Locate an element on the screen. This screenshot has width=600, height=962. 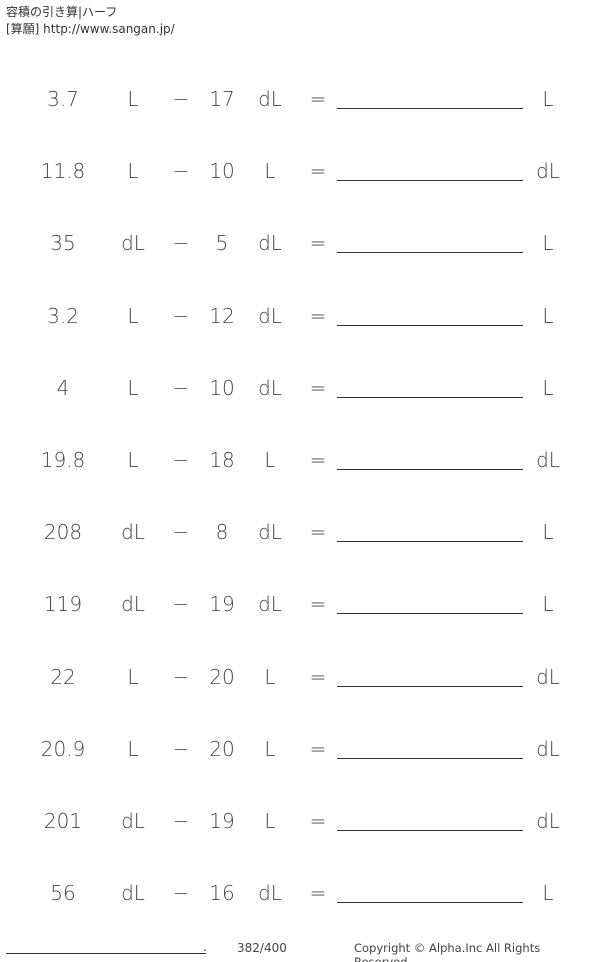
operand-a: 19.8 is located at coordinates (63, 460).